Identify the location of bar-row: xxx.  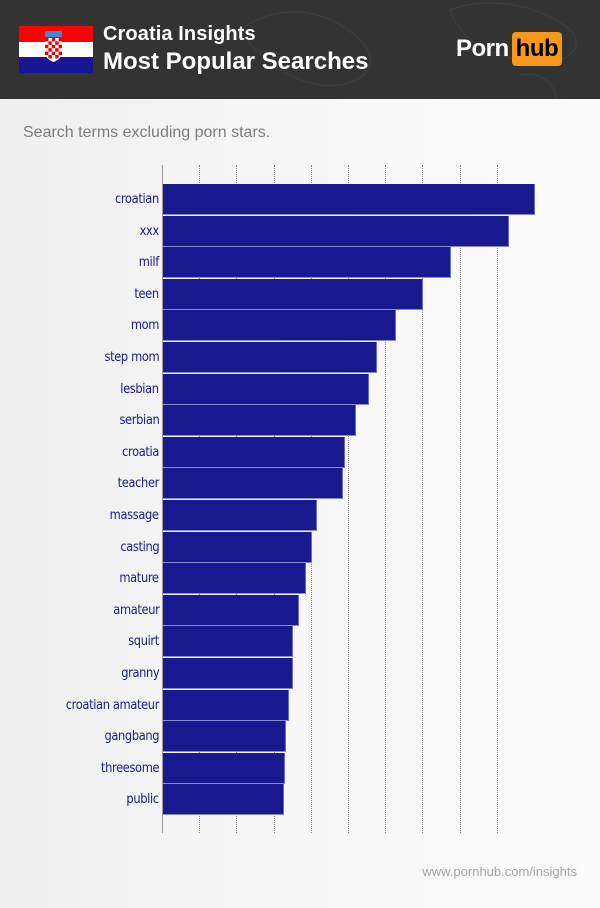
(300, 231).